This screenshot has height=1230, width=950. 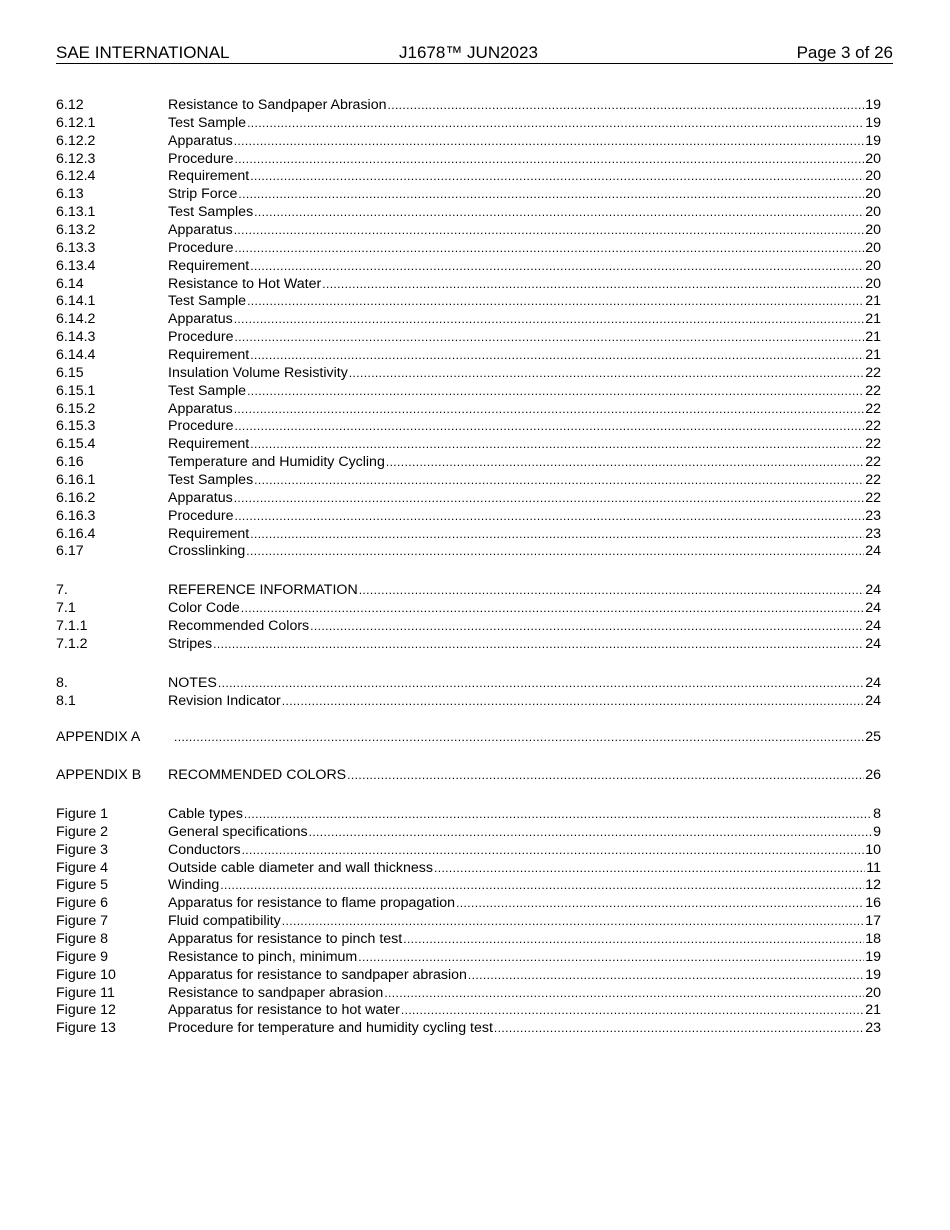 I want to click on toc-entry-number: 6.17, so click(x=70, y=551).